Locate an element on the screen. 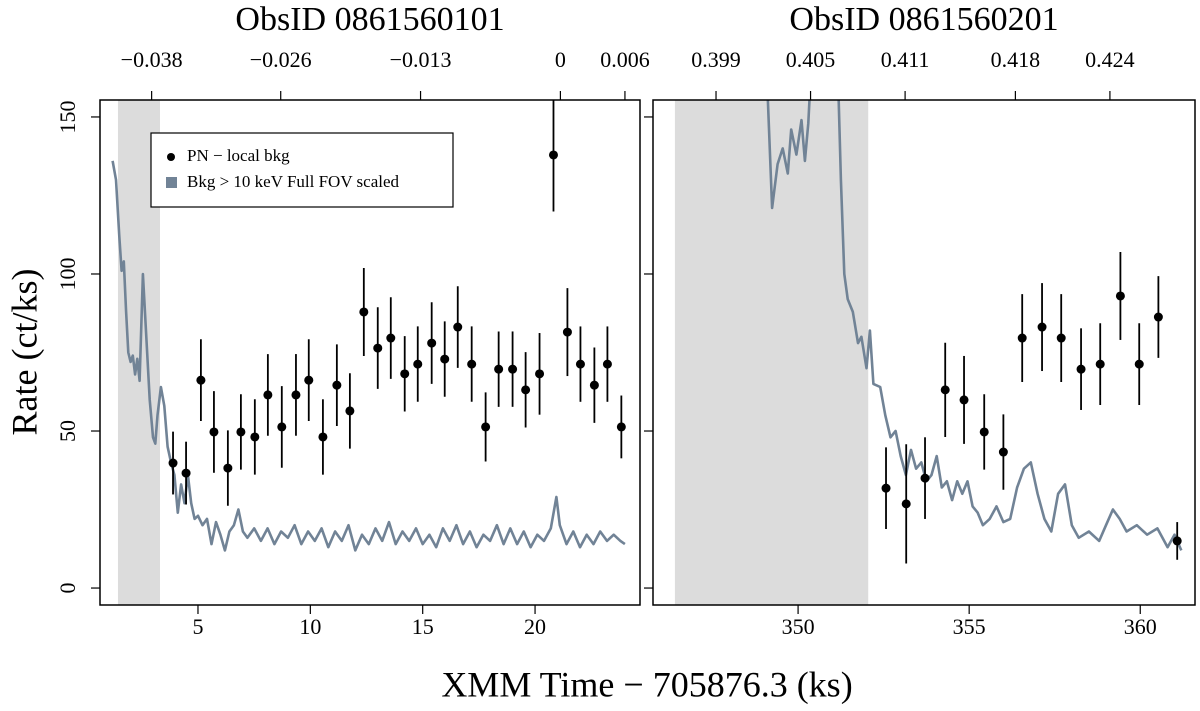 The height and width of the screenshot is (711, 1200). top-x-tick-label: 0 is located at coordinates (560, 59).